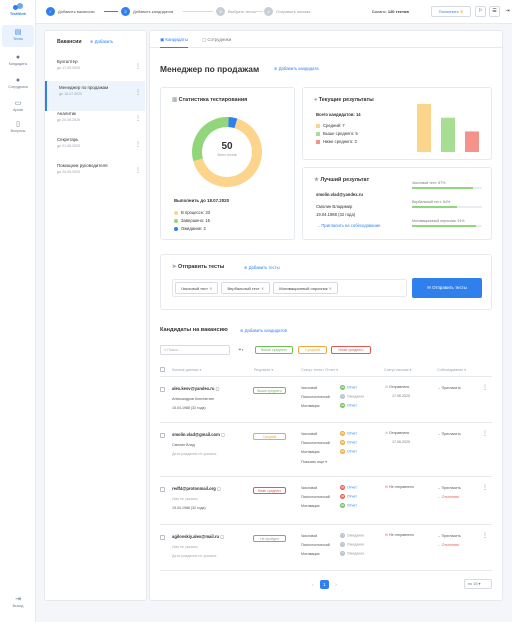 The height and width of the screenshot is (622, 512). Describe the element at coordinates (316, 100) in the screenshot. I see `users-icon: ●` at that location.